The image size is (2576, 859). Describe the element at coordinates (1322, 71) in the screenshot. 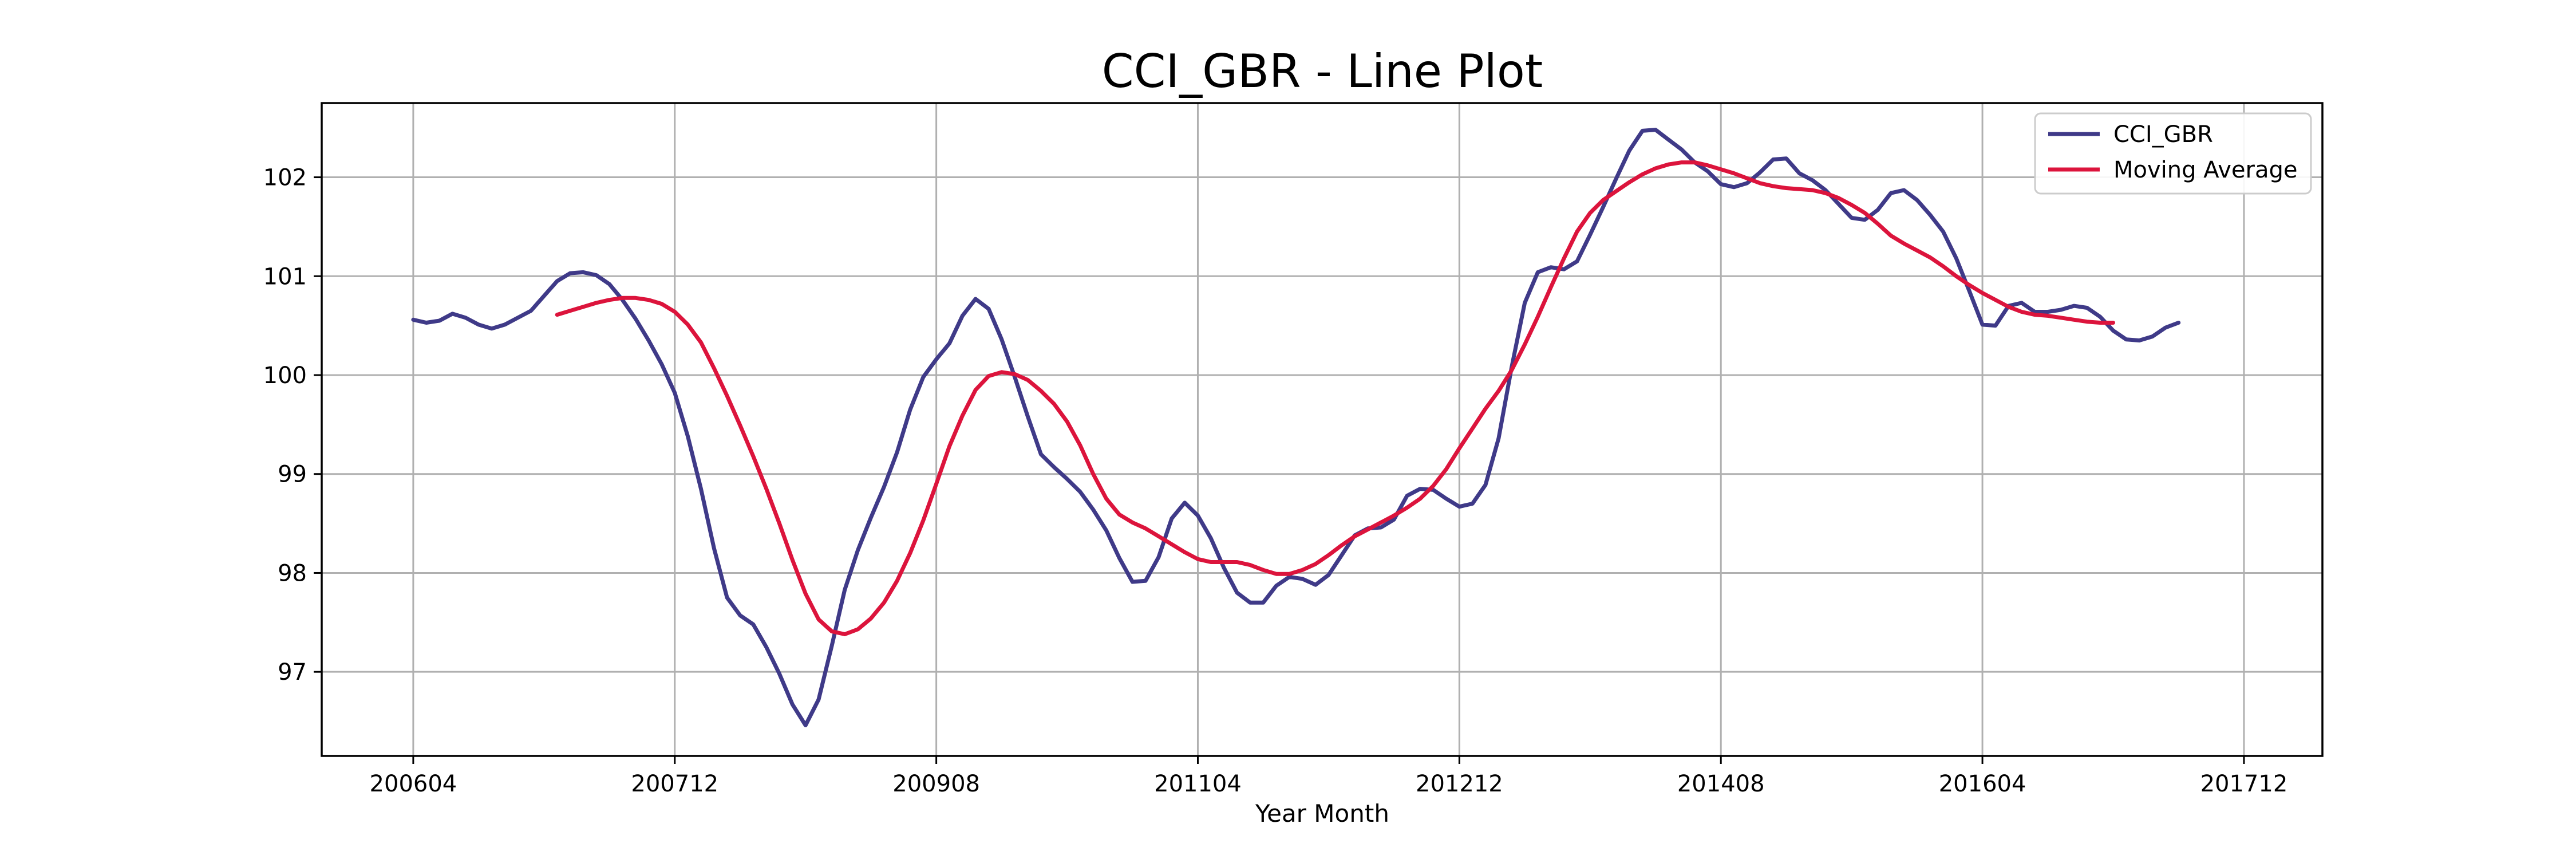

I see `chart-title: CCI_GBR - Line Plot` at that location.